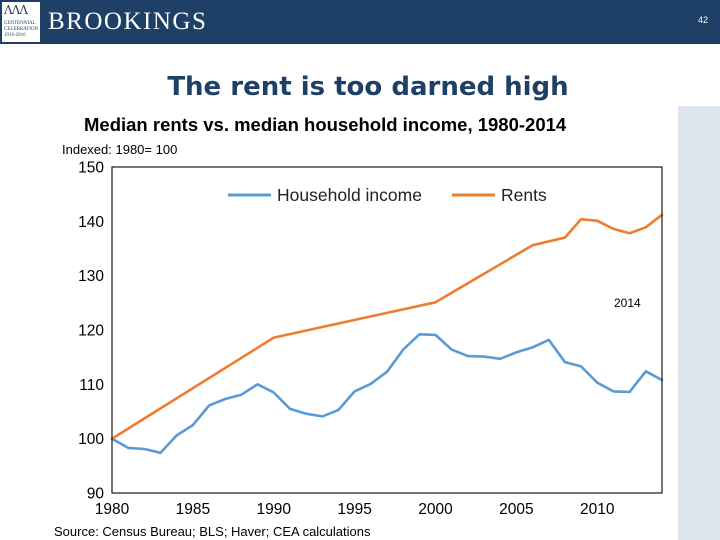 Image resolution: width=720 pixels, height=540 pixels. I want to click on right-decorative-band, so click(699, 323).